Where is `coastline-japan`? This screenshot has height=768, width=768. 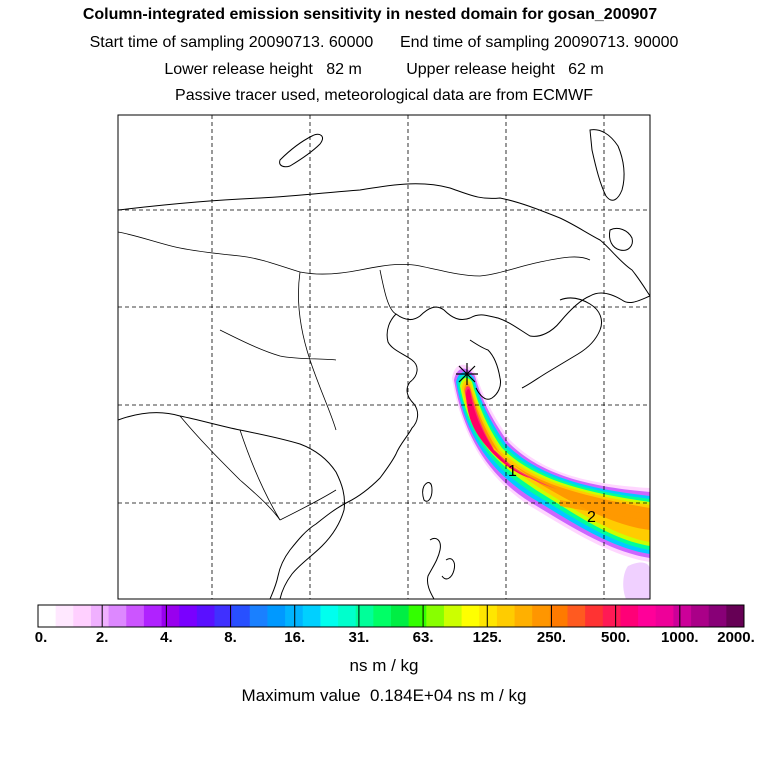 coastline-japan is located at coordinates (562, 343).